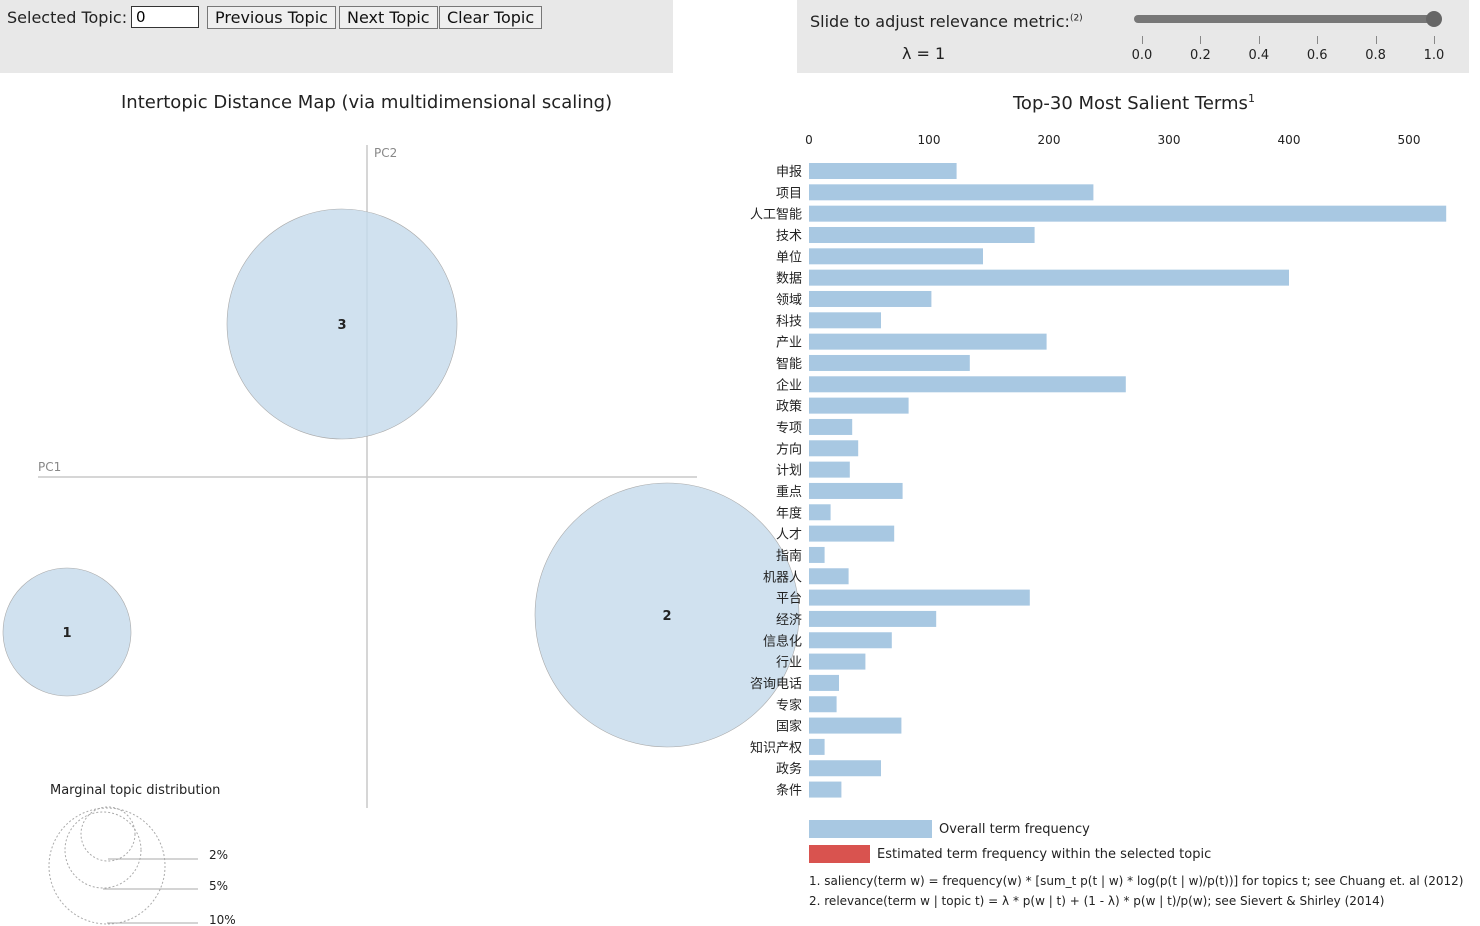 Image resolution: width=1480 pixels, height=926 pixels. Describe the element at coordinates (1409, 140) in the screenshot. I see `x-tick-label: 500` at that location.